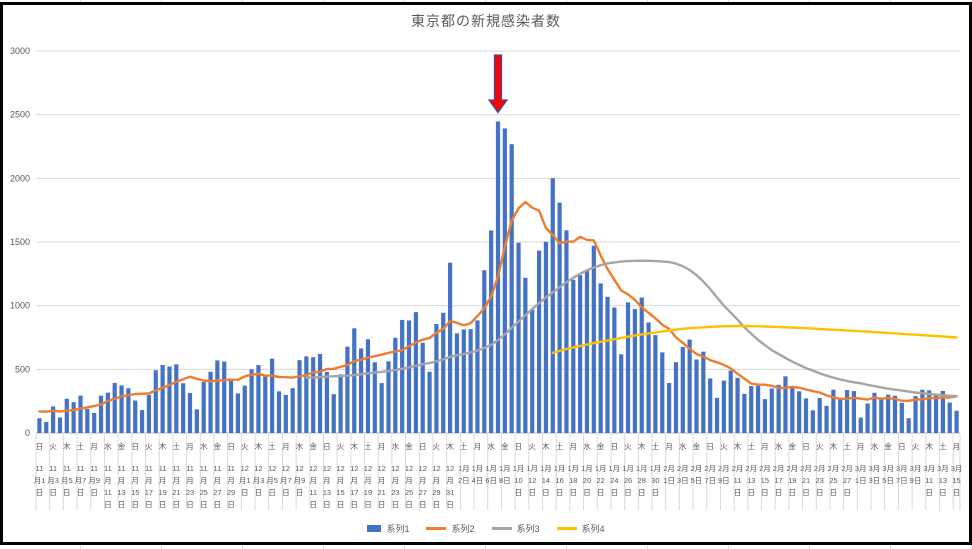  I want to click on line-series-系列4, so click(754, 339).